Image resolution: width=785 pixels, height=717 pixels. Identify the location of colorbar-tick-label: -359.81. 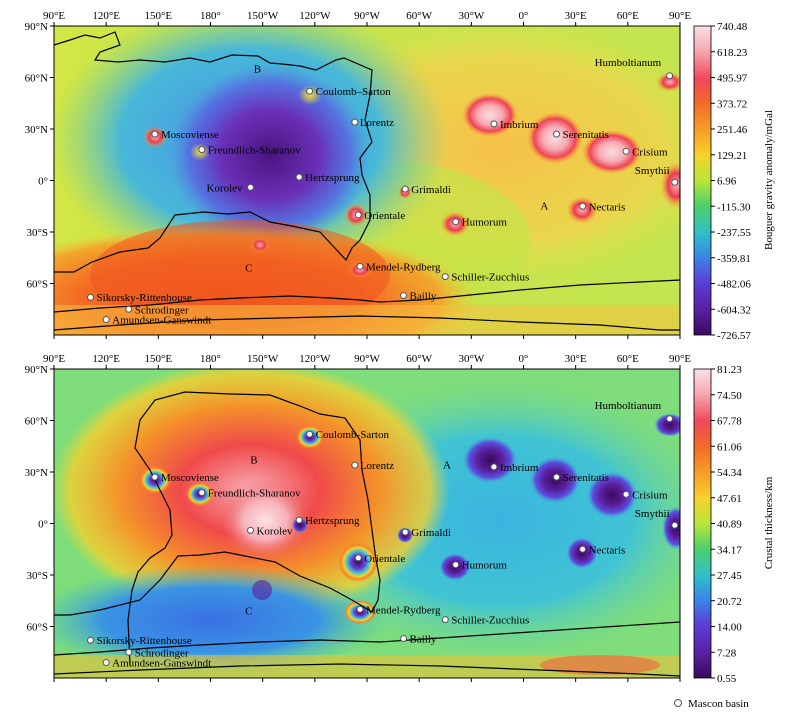
(734, 259).